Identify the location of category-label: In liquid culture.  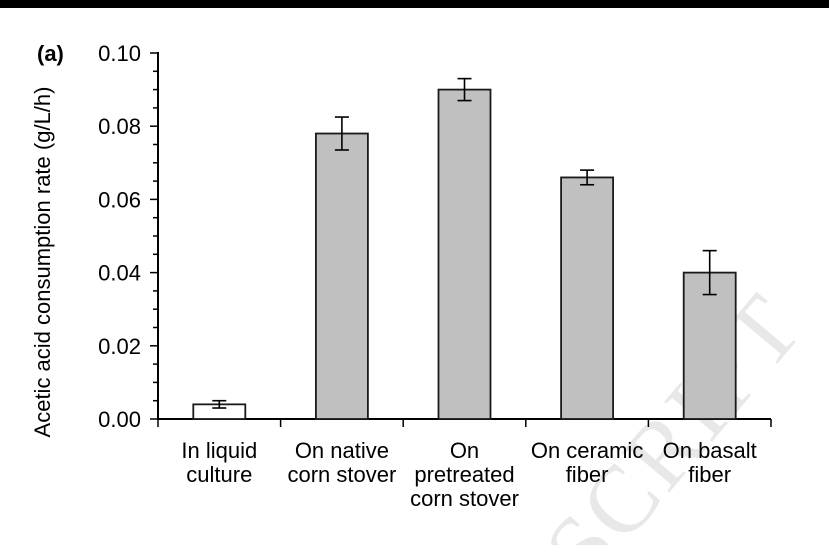
(219, 462).